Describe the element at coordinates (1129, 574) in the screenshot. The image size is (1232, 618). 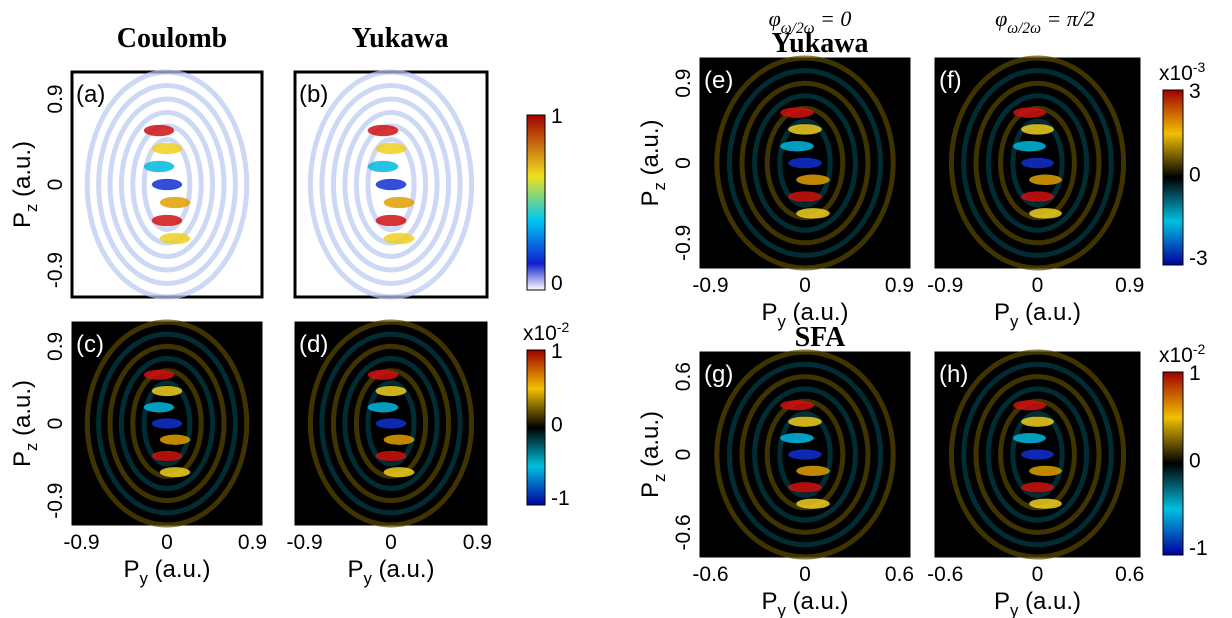
I see `x-tick-label: 0.6` at that location.